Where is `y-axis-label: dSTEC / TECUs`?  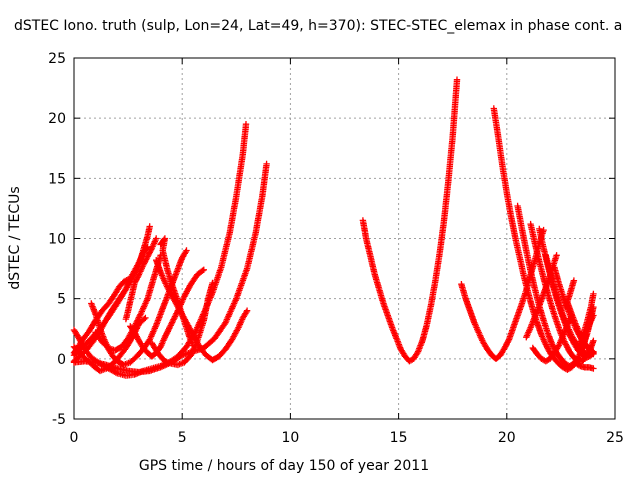
y-axis-label: dSTEC / TECUs is located at coordinates (15, 237).